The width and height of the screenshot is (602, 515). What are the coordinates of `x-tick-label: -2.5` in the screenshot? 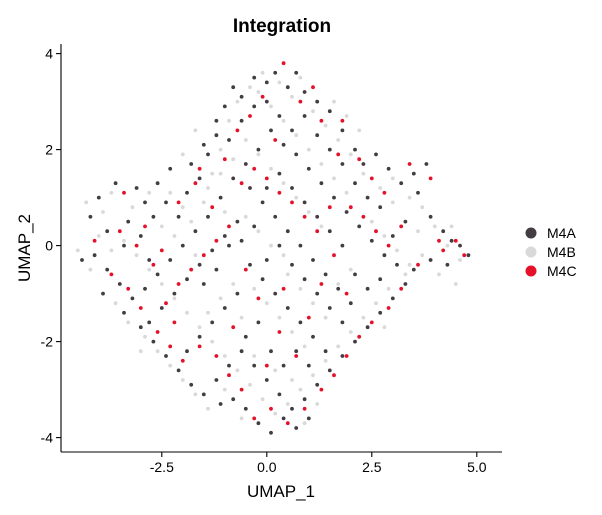 It's located at (162, 467).